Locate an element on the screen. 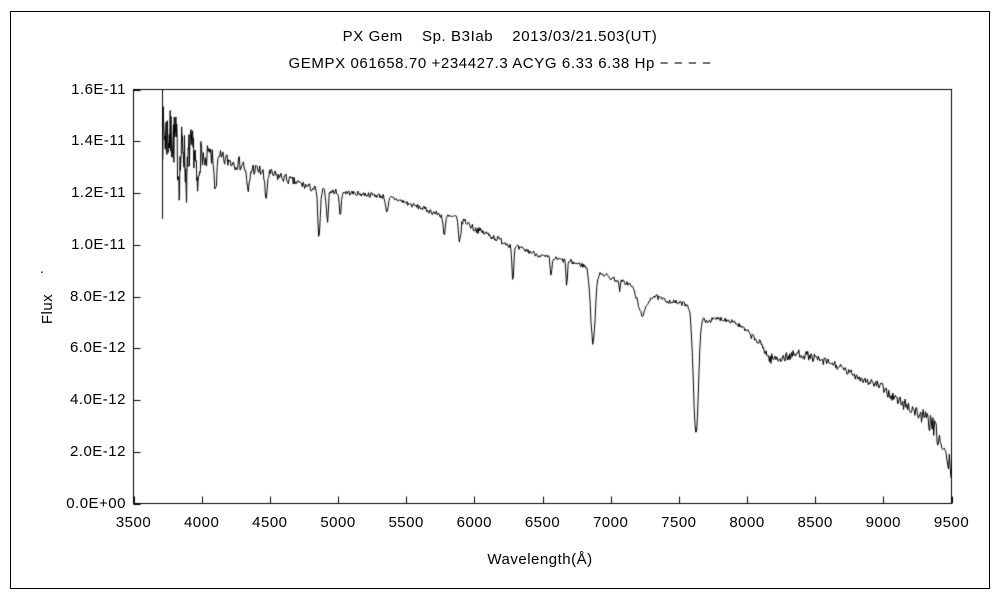 The height and width of the screenshot is (600, 1000). x-tick-label: 5500 is located at coordinates (406, 522).